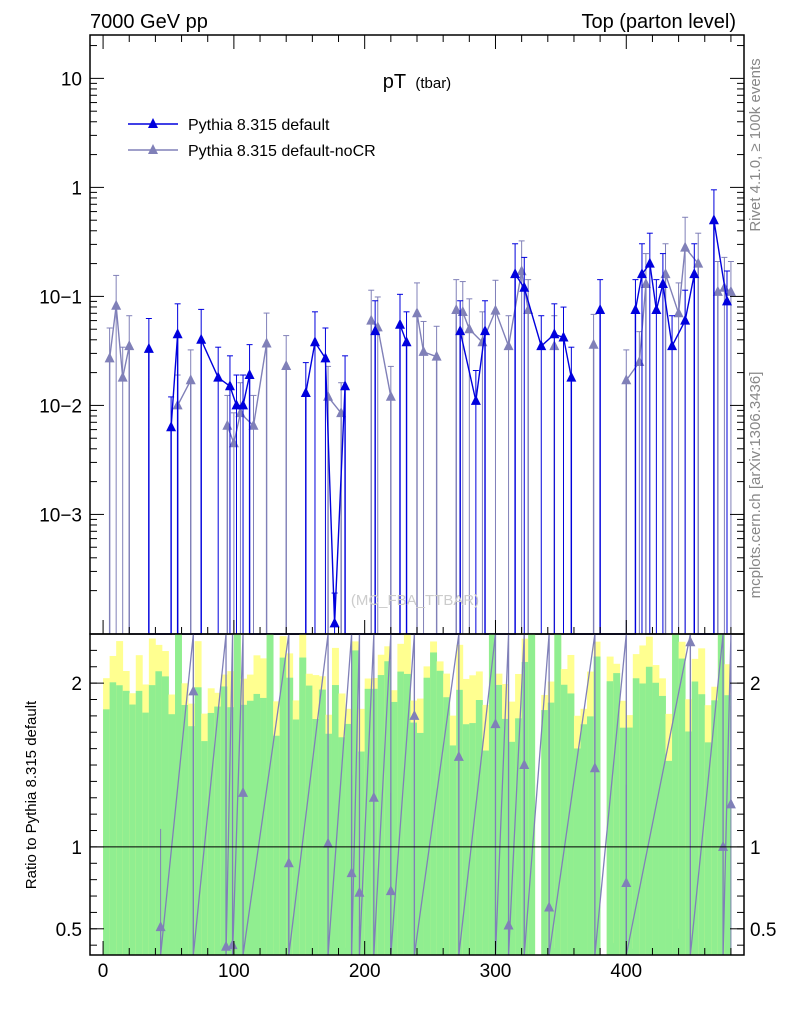 The height and width of the screenshot is (1024, 786). What do you see at coordinates (282, 151) in the screenshot?
I see `legend-label-noCR: Pythia 8.315 default-noCR` at bounding box center [282, 151].